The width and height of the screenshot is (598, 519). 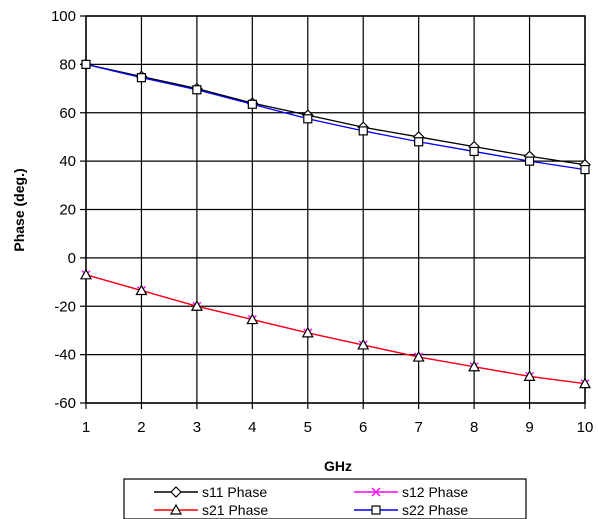 I want to click on y-tick-label: 20, so click(x=67, y=210).